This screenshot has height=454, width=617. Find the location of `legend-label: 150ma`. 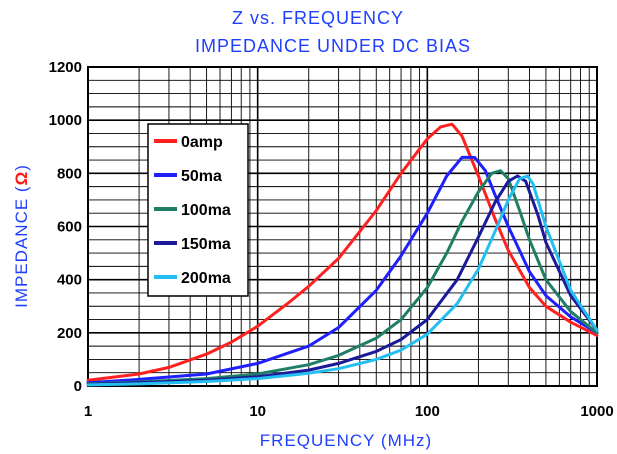

legend-label: 150ma is located at coordinates (206, 244).